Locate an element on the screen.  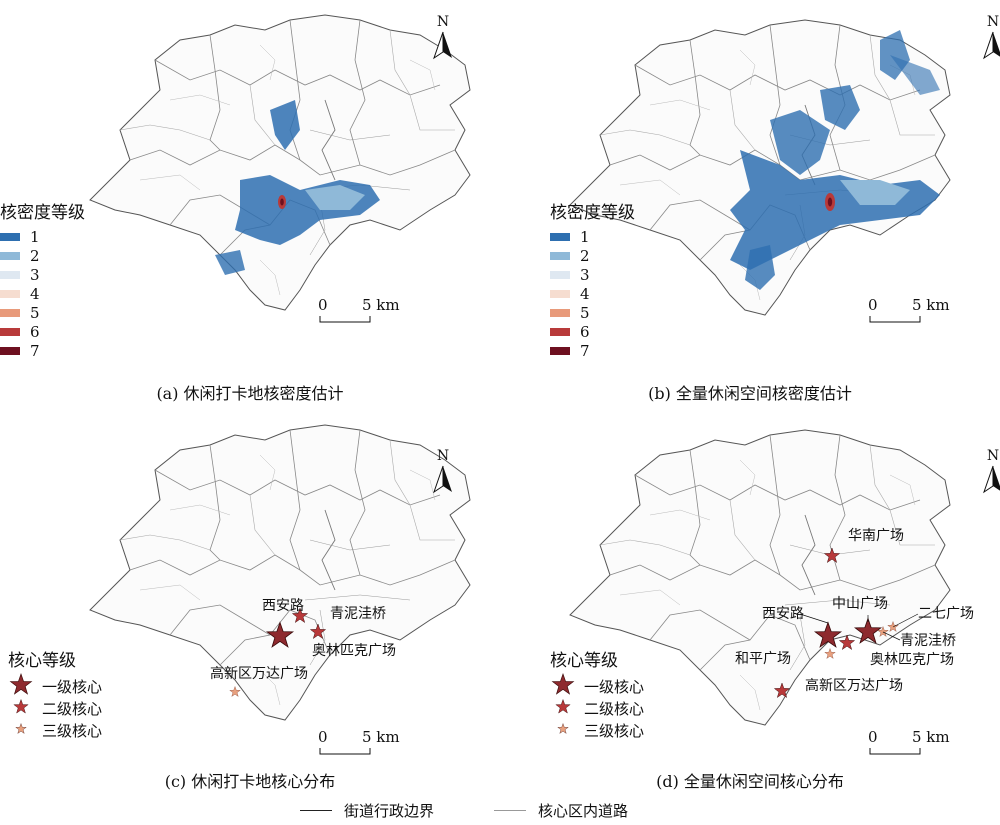
core-map-c: 西安路 青泥洼桥 奥林匹克广场 高新区万达广场 is located at coordinates (280, 572).